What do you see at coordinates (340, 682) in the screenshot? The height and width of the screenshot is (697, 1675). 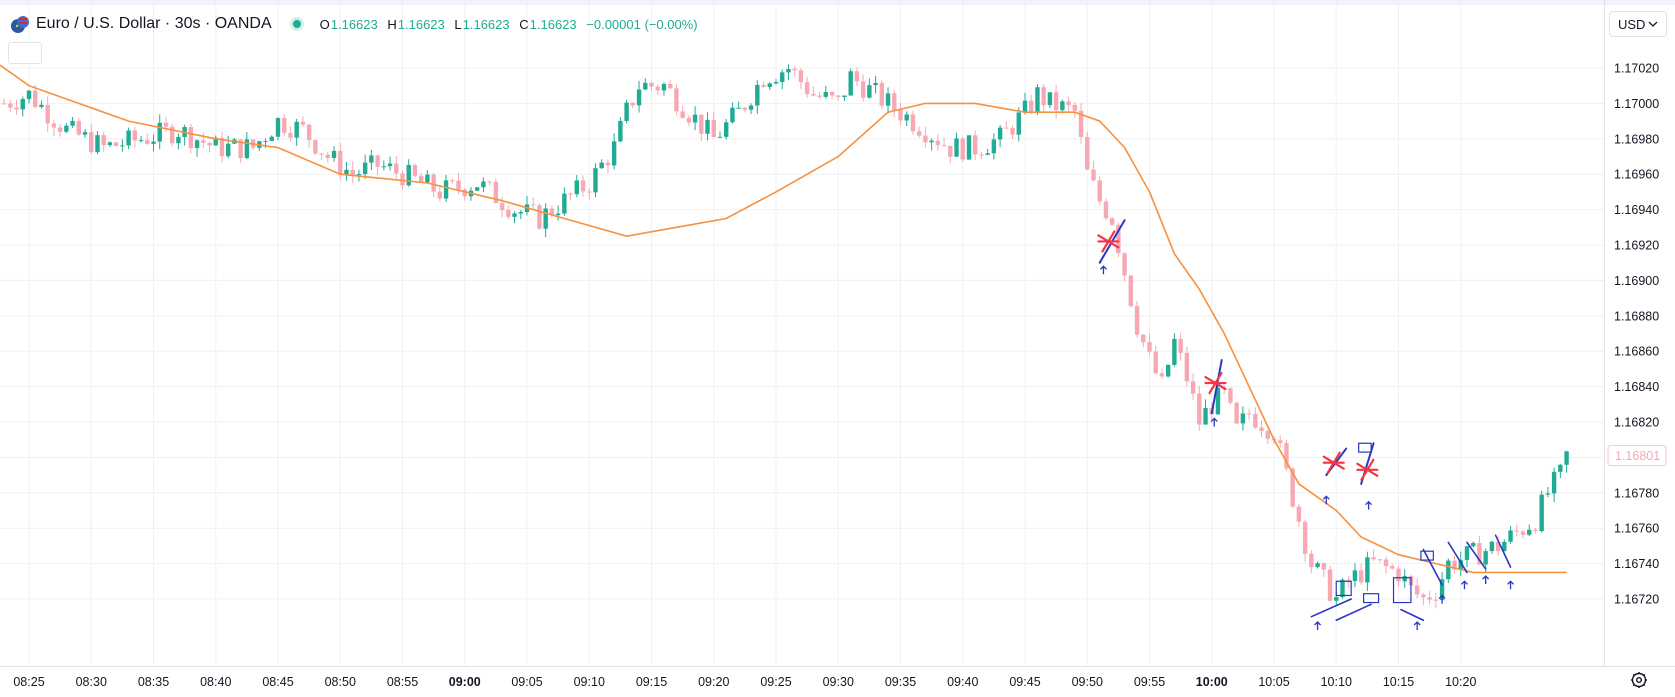 I see `time-tick-label: 08:50` at bounding box center [340, 682].